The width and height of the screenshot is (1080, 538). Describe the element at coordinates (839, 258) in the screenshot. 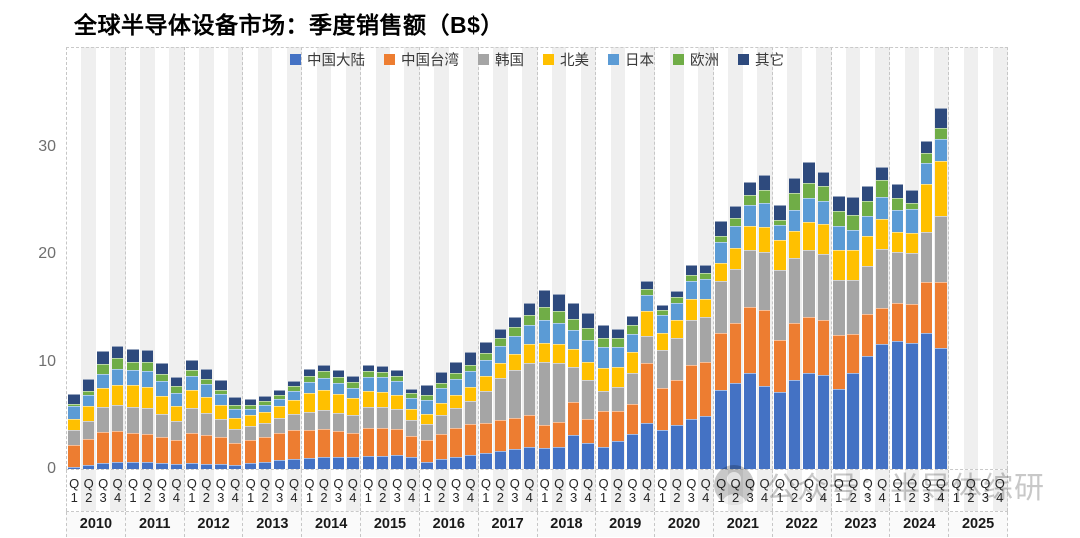

I see `bar-2023-q1` at that location.